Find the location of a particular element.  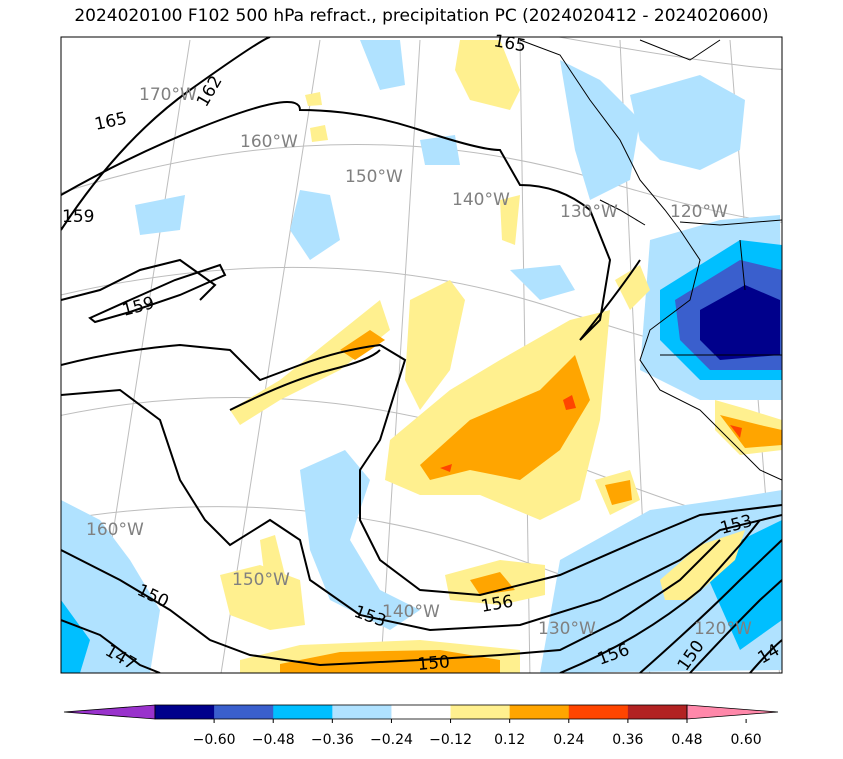

lon-label-130w-lower: 130°W is located at coordinates (567, 629).